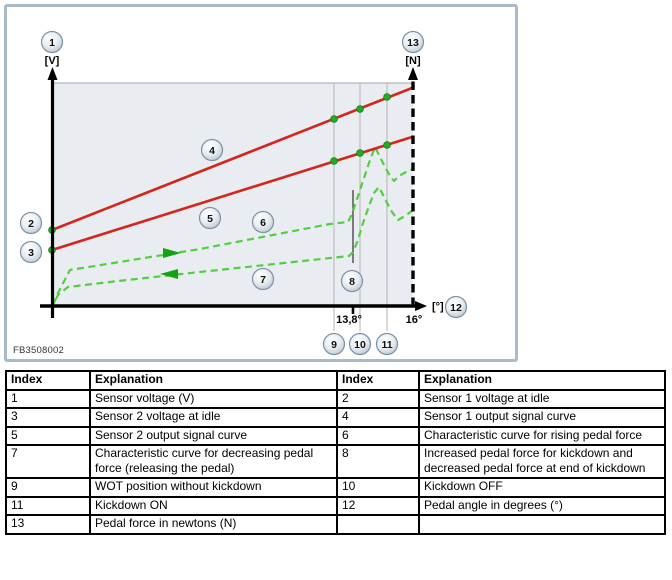 This screenshot has height=580, width=672. I want to click on legend-index-cell: 4, so click(378, 417).